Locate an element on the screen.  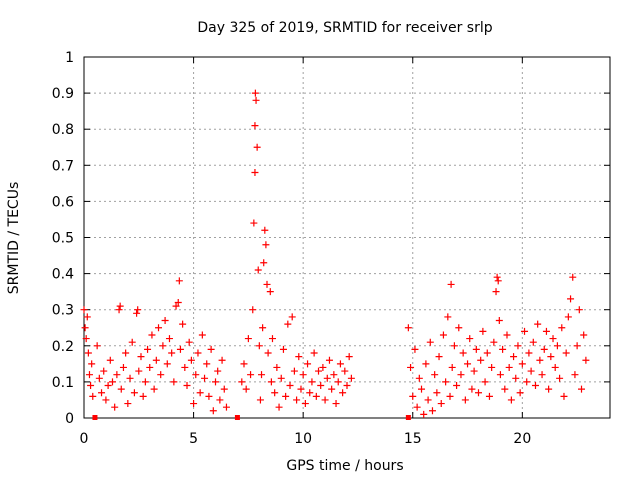
y-tick-label: 0.5 is located at coordinates (63, 239).